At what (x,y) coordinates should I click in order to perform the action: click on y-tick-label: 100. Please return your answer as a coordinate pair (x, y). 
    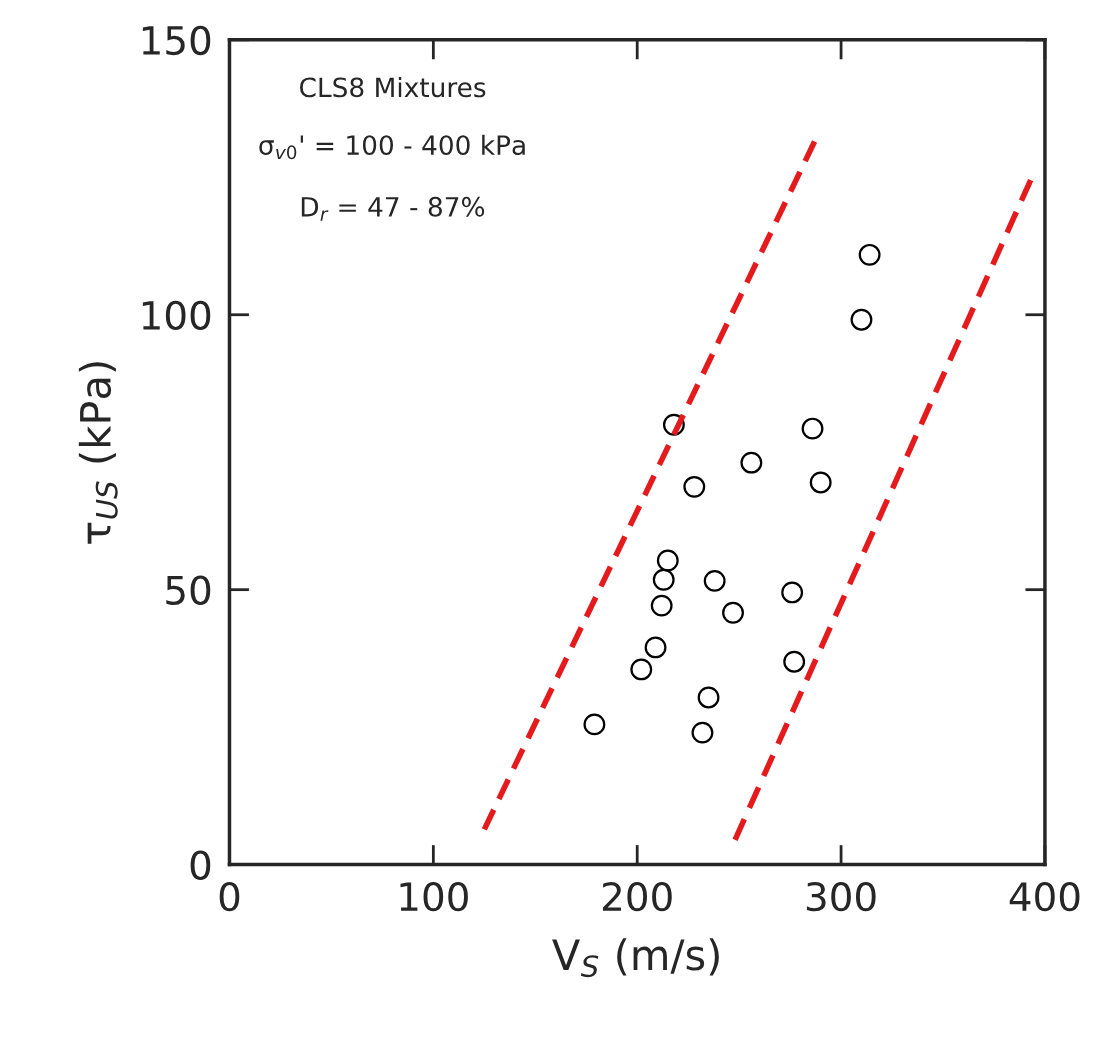
    Looking at the image, I should click on (176, 315).